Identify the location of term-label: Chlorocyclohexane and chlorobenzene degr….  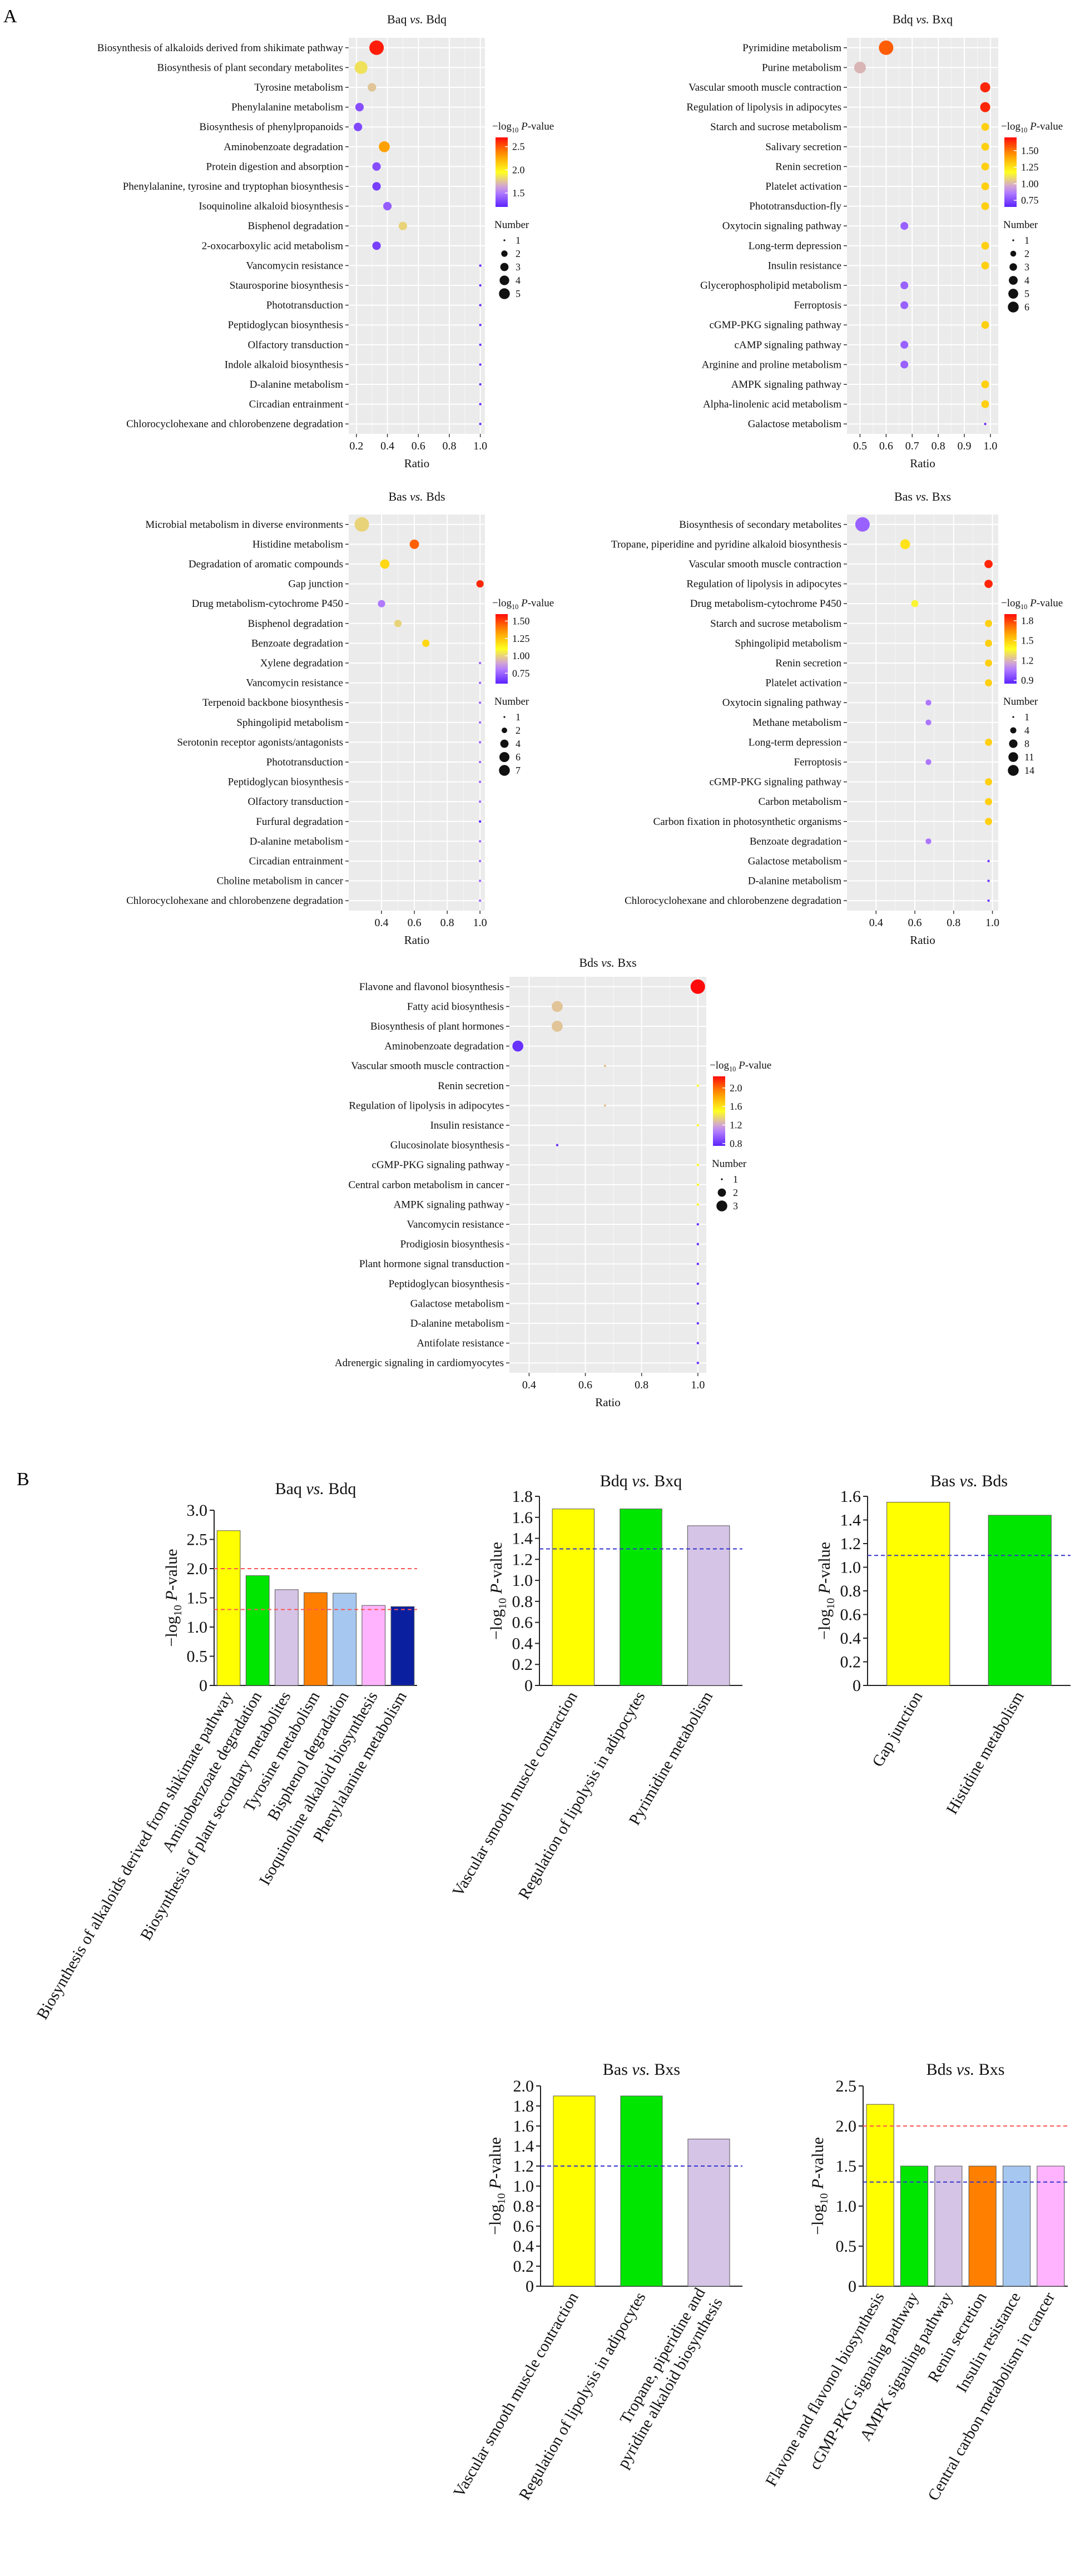
(234, 424).